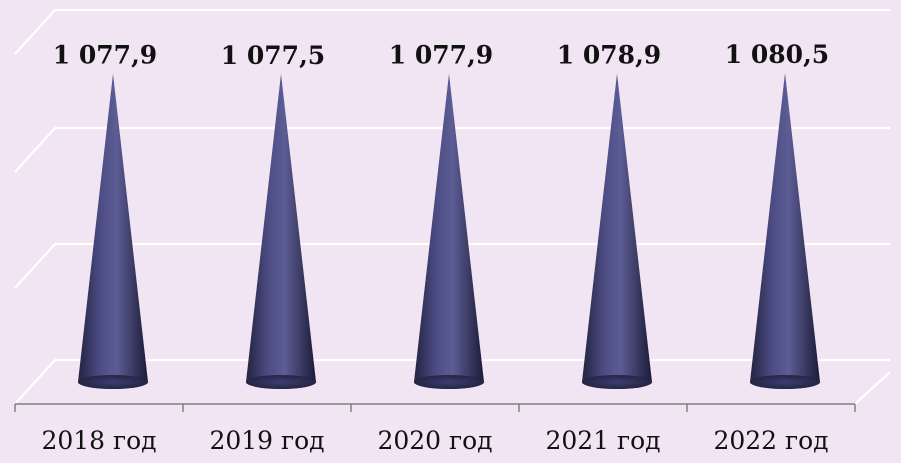 This screenshot has height=463, width=901. I want to click on x-tick-label: 2022 год, so click(770, 440).